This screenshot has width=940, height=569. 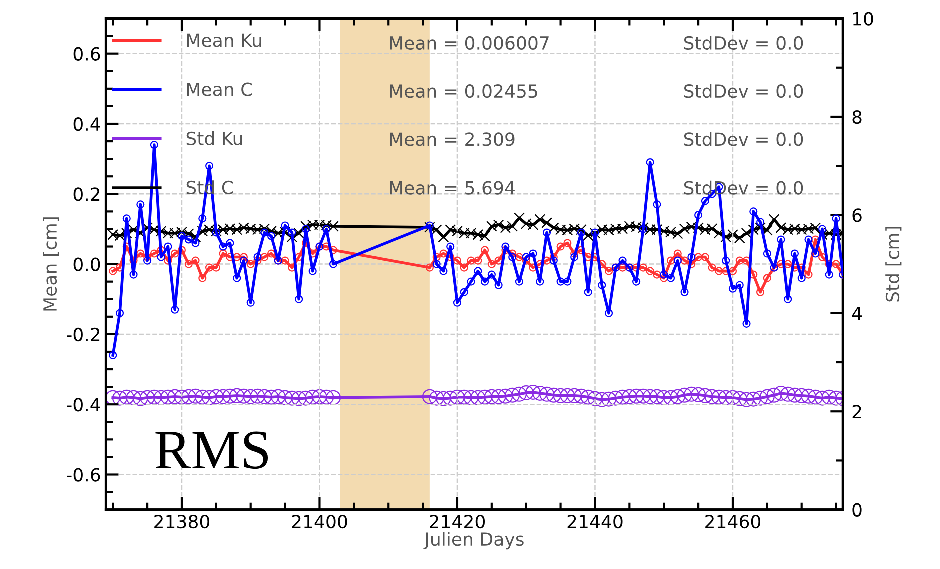 I want to click on y-tick-label: 0.0, so click(x=87, y=265).